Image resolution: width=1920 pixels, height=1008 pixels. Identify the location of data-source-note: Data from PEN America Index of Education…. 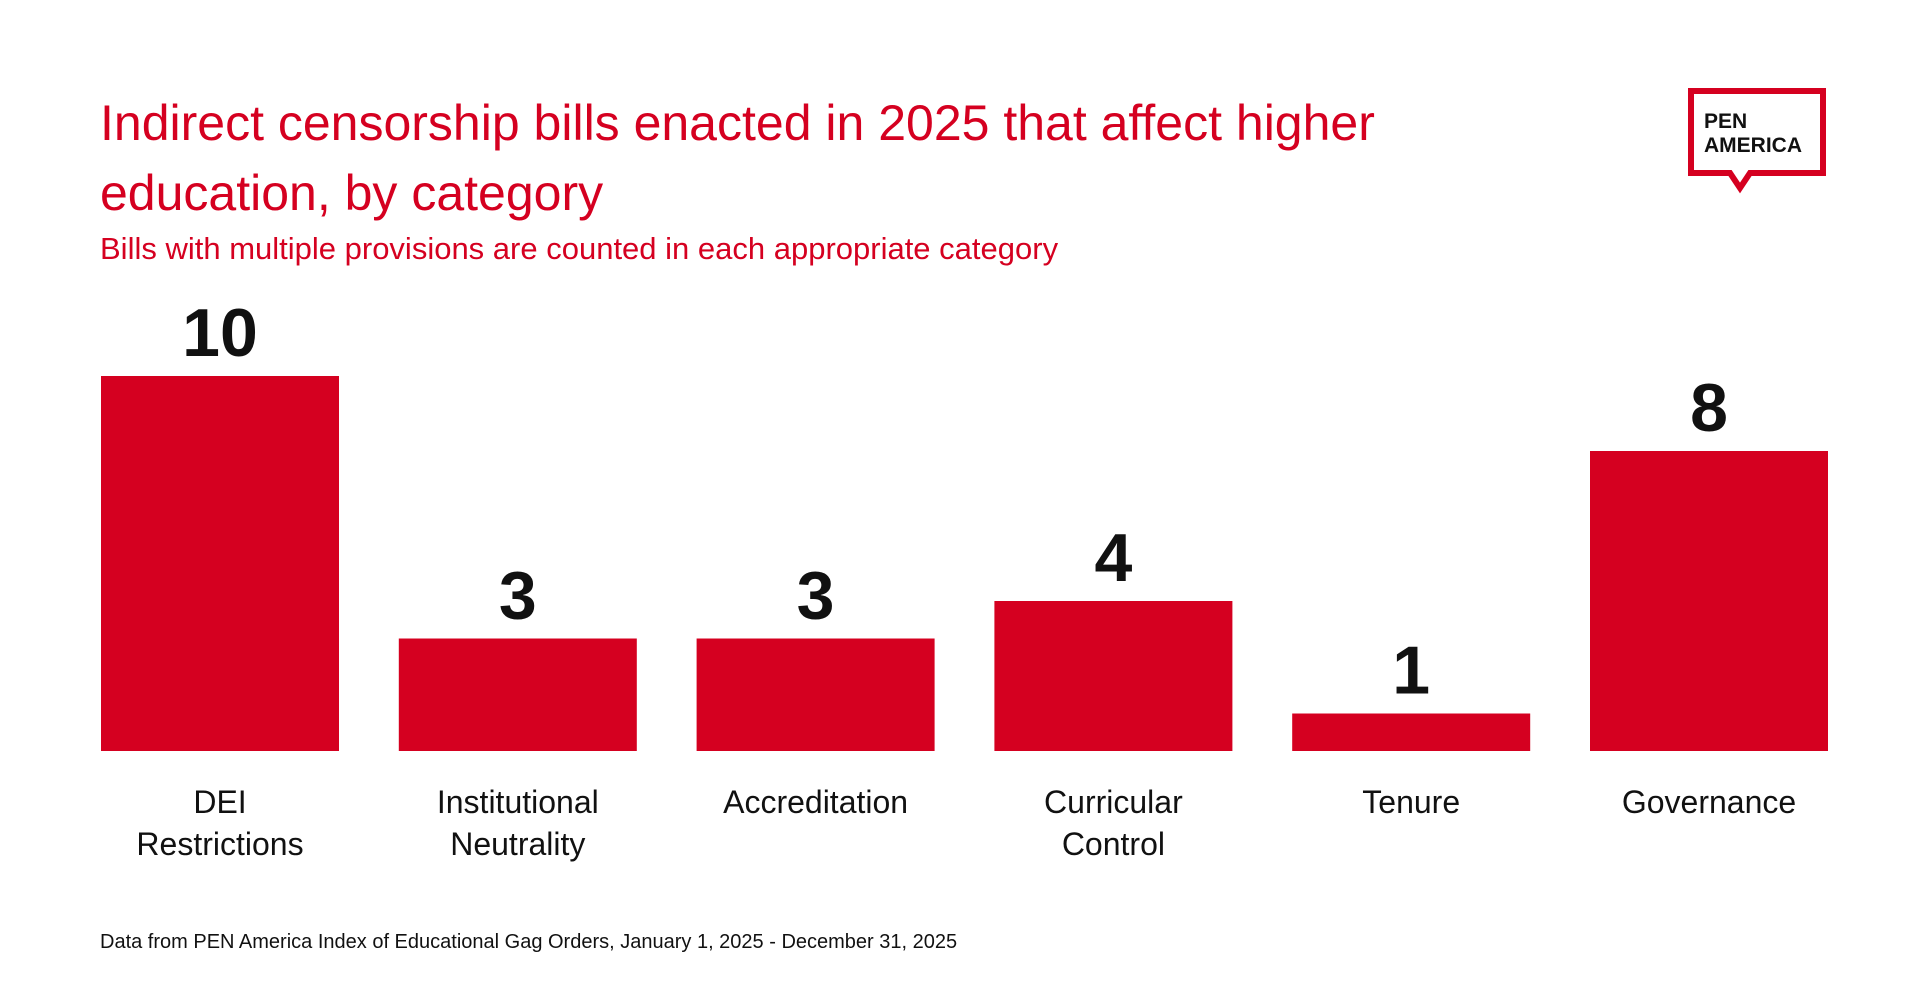
(529, 942).